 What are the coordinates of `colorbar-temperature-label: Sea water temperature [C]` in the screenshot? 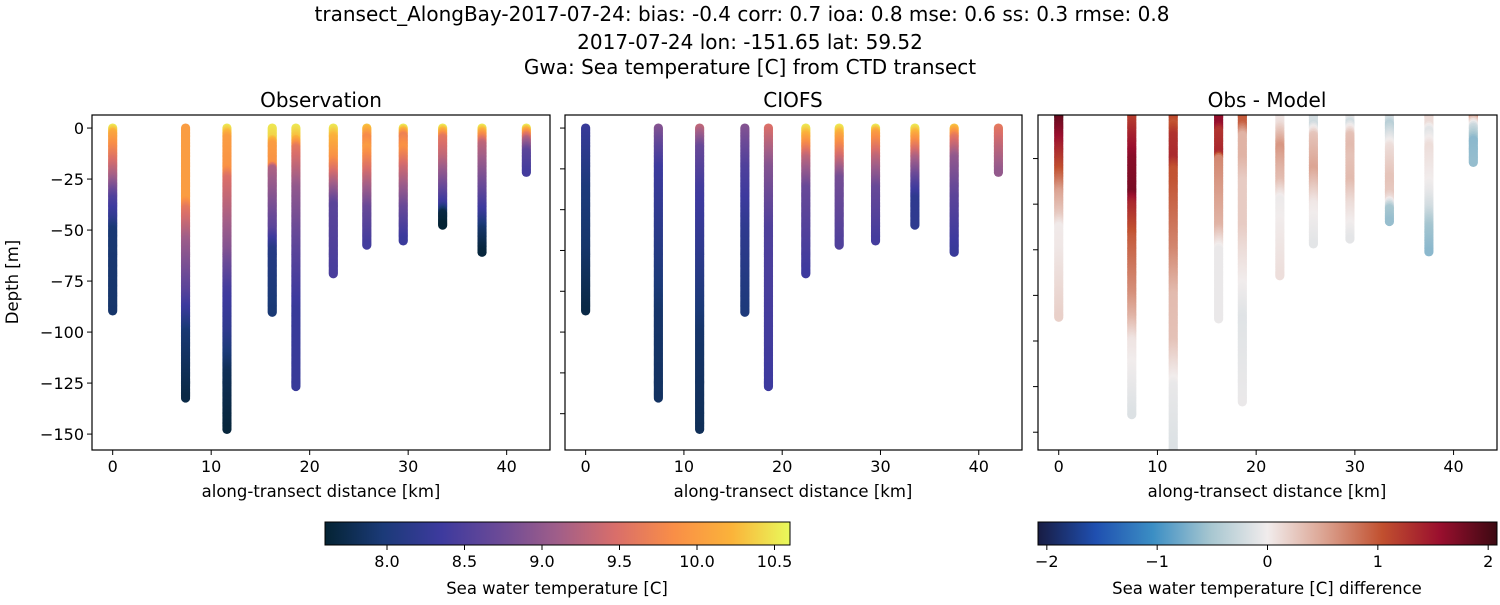 It's located at (557, 588).